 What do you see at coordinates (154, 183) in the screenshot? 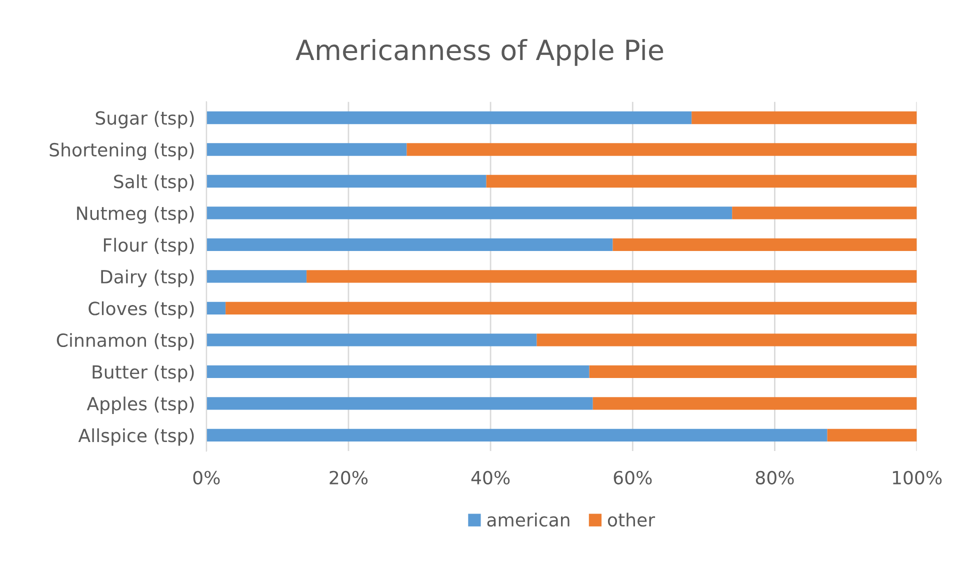
I see `y-tick-label: Salt (tsp)` at bounding box center [154, 183].